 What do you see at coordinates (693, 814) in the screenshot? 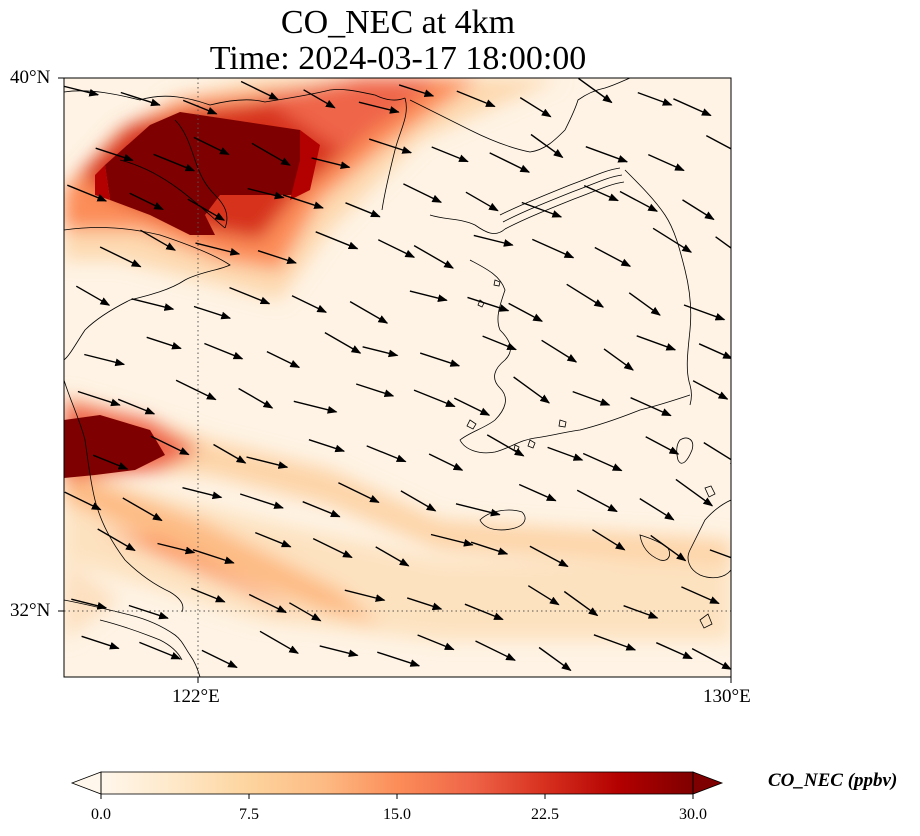
I see `colorbar-tick: 30.0` at bounding box center [693, 814].